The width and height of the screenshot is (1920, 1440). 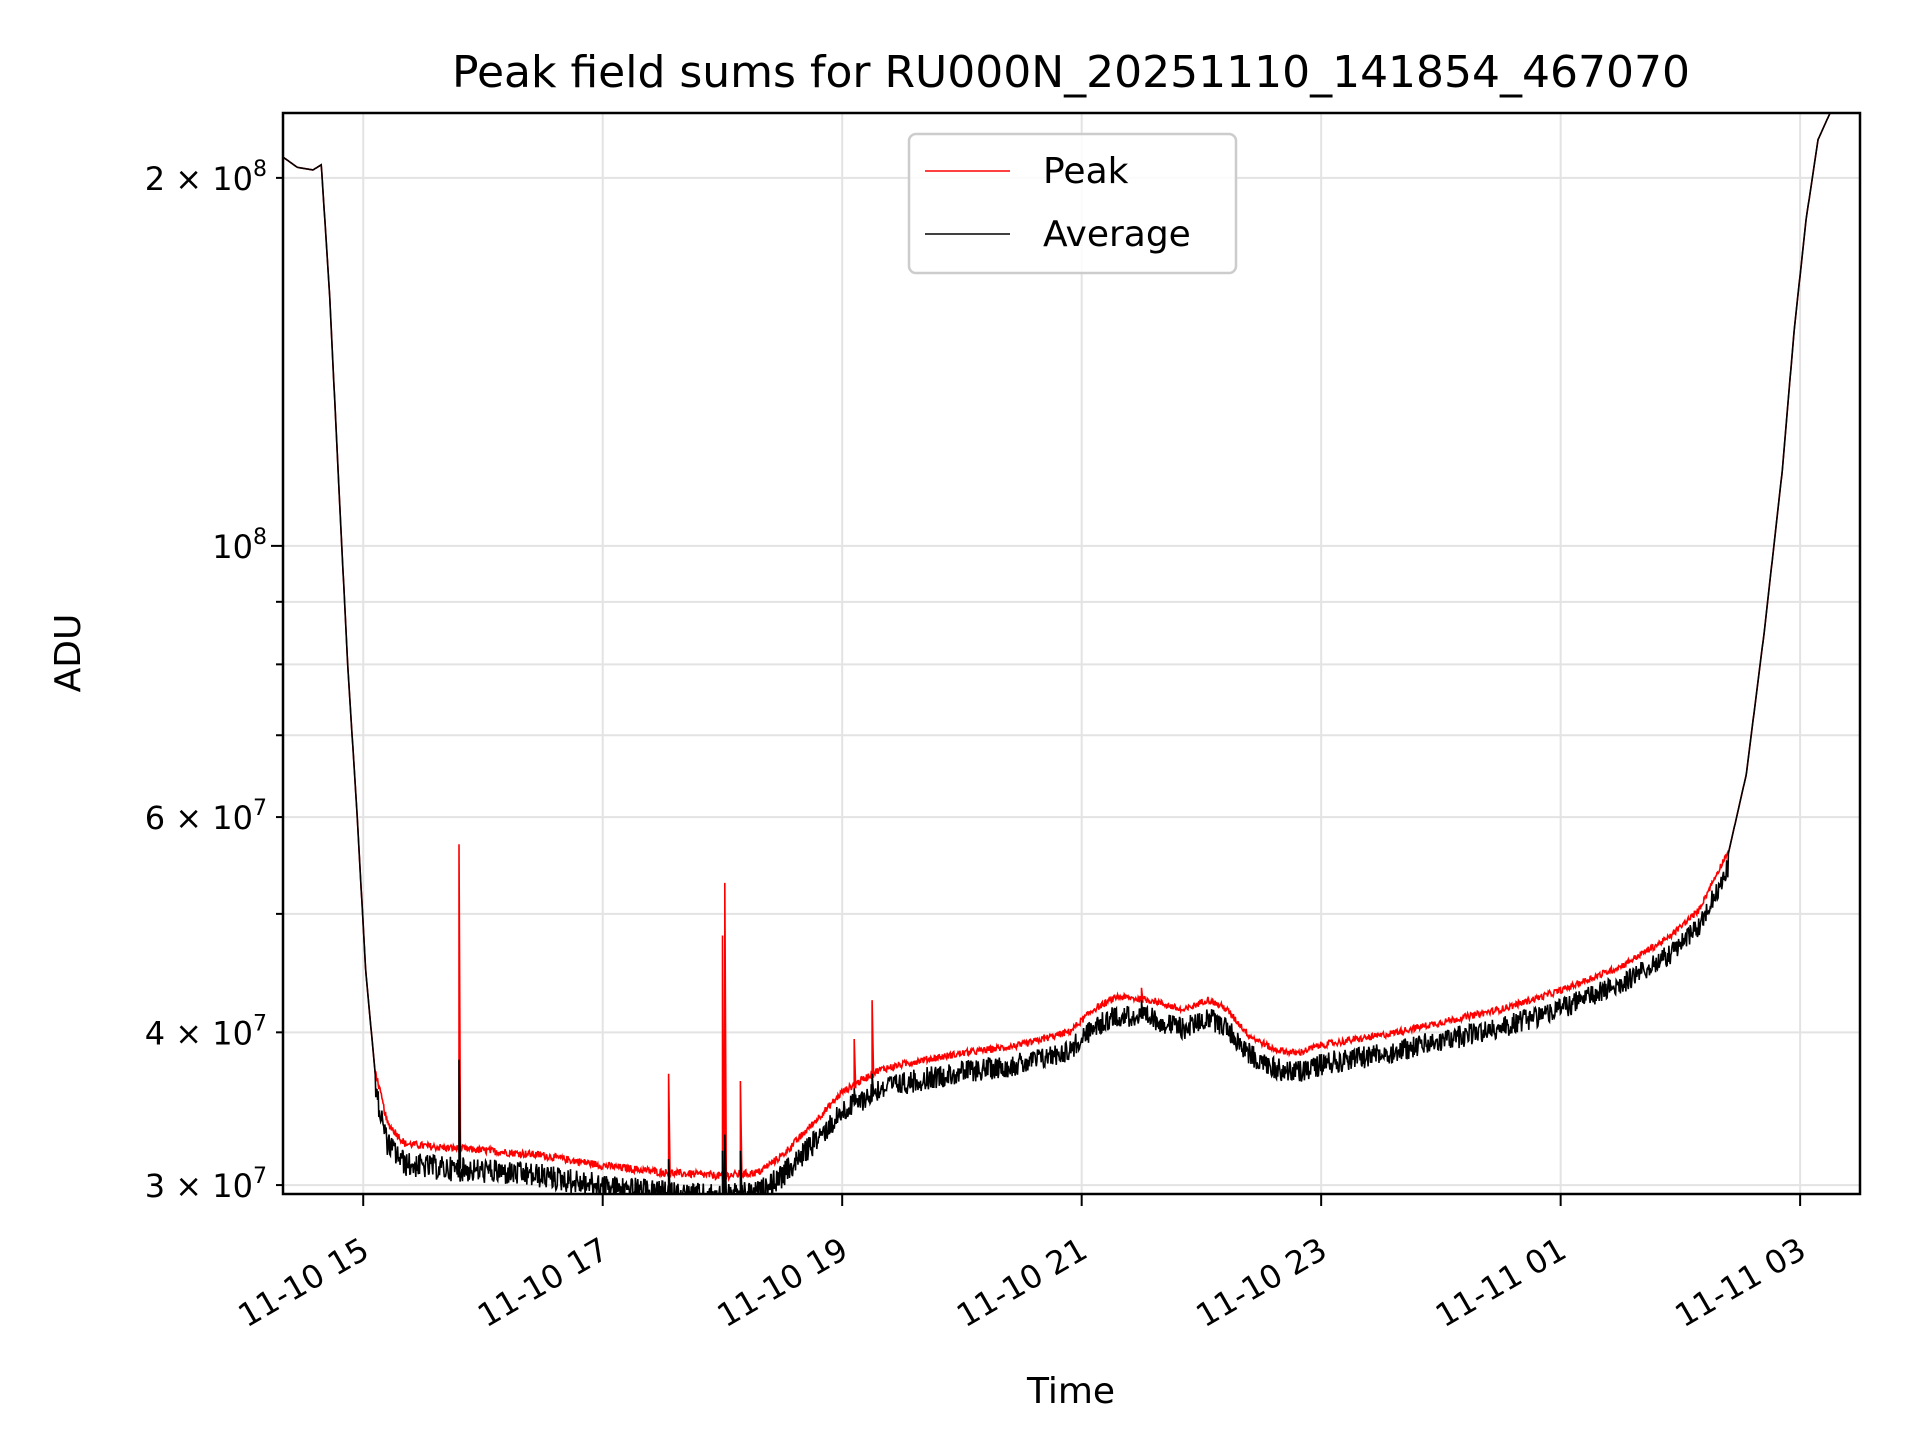 What do you see at coordinates (206, 1184) in the screenshot?
I see `y-tick-label: 3 × 107` at bounding box center [206, 1184].